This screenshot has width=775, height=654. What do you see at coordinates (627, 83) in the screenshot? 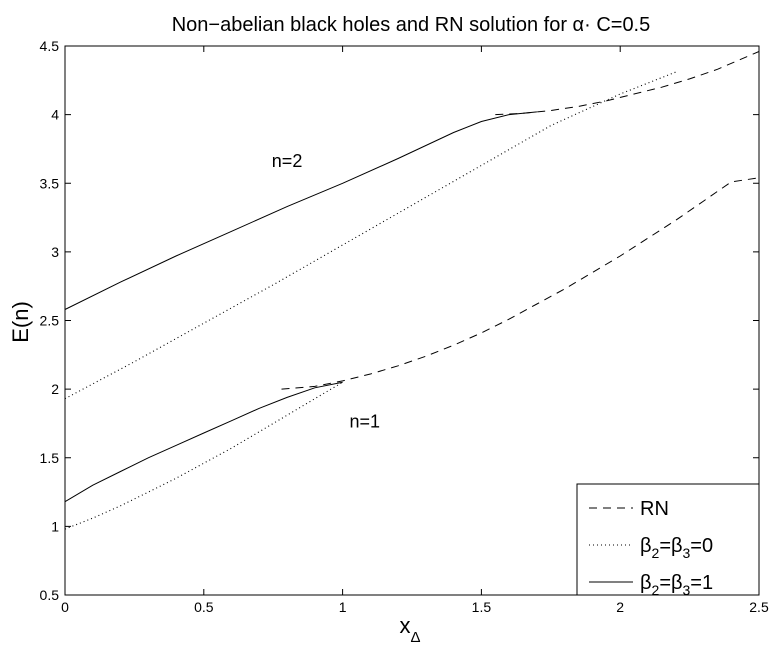
I see `series-line-rn-n2` at bounding box center [627, 83].